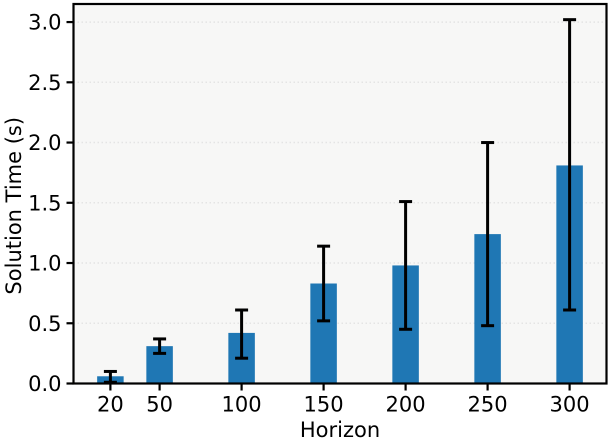 The width and height of the screenshot is (612, 440). I want to click on y-tick-label: 2.0, so click(44, 143).